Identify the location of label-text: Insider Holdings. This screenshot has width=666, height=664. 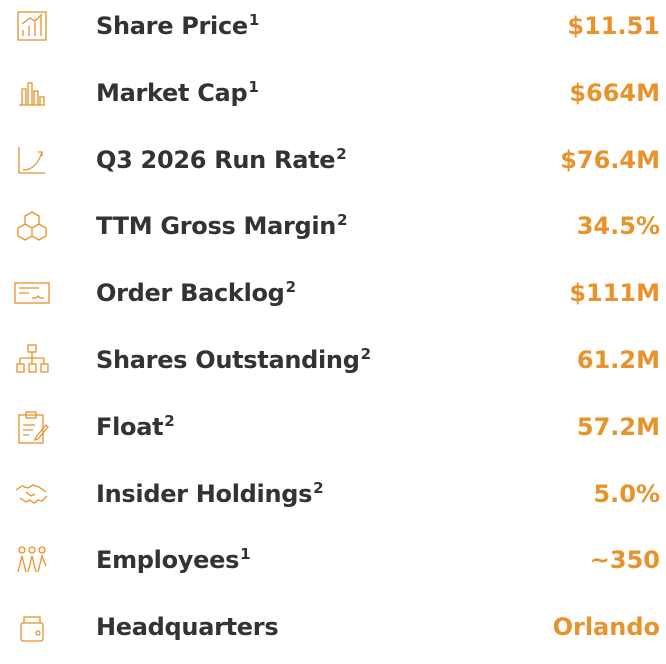
(204, 493).